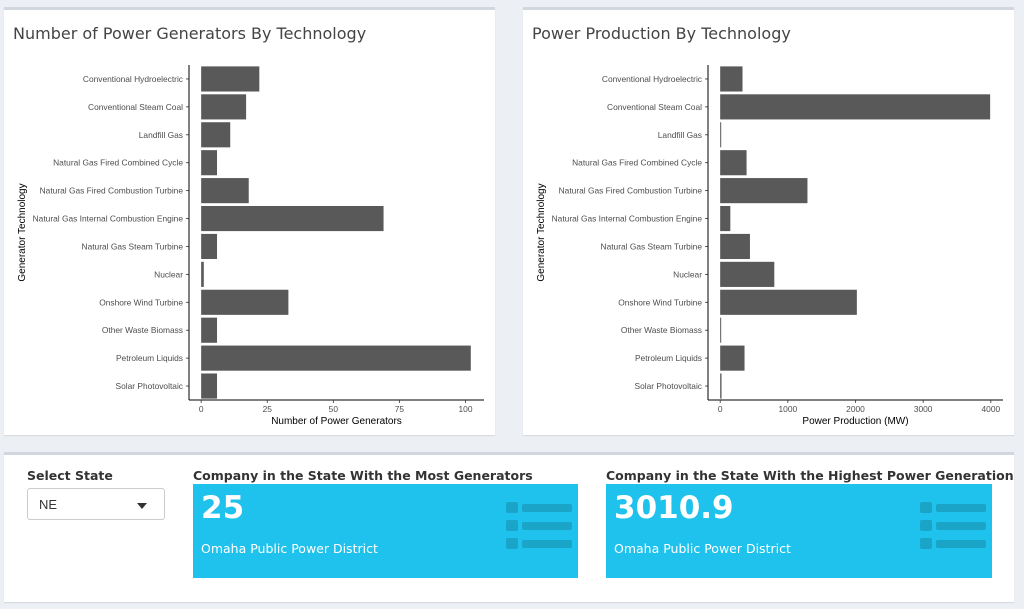  What do you see at coordinates (855, 421) in the screenshot?
I see `production-x-axis-label: Power Production (MW)` at bounding box center [855, 421].